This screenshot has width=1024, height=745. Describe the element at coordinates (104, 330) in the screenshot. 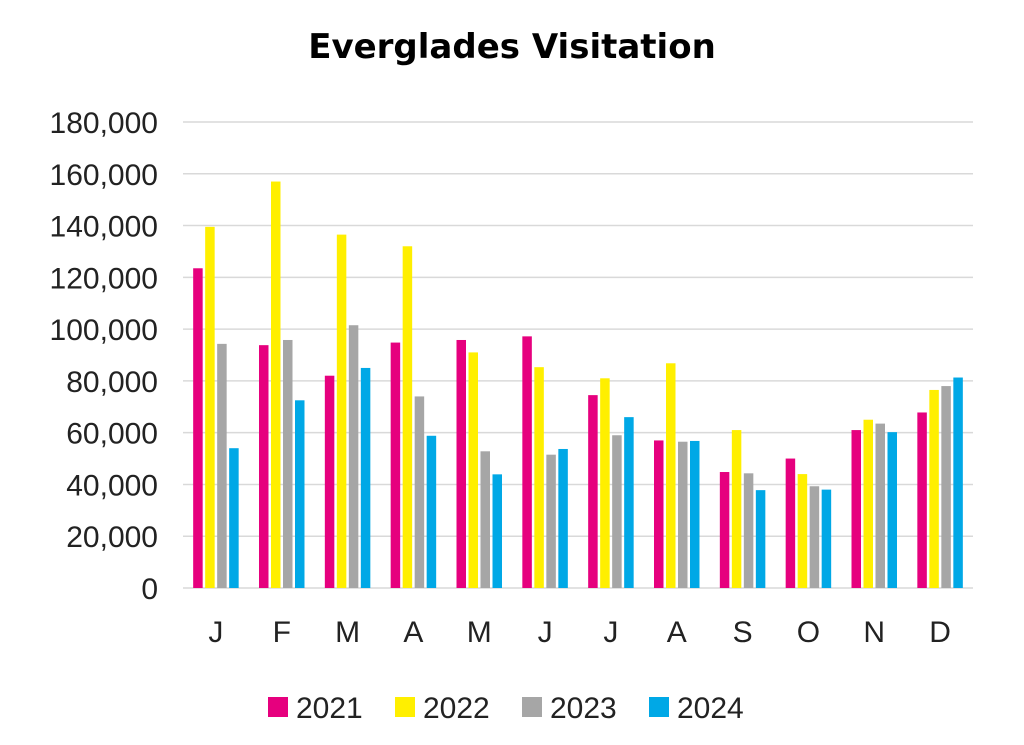

I see `y-tick-label: 100,000` at that location.